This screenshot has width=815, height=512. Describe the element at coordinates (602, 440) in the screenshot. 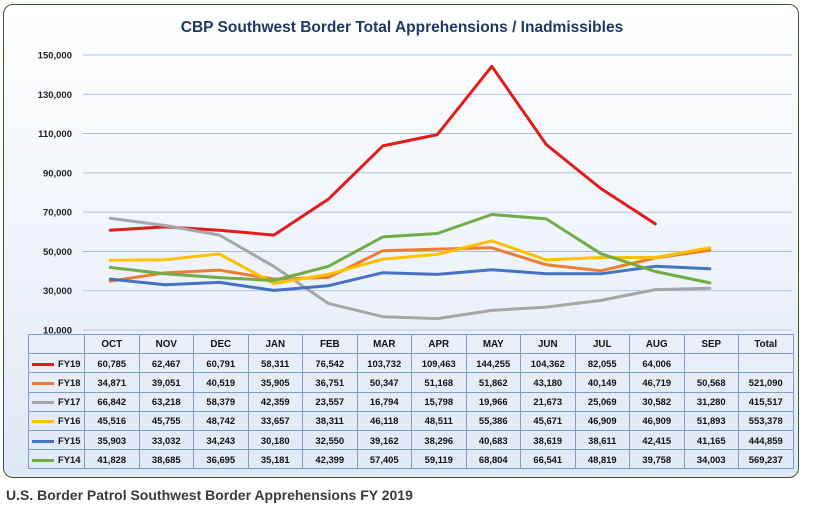

I see `data-label: 38,611` at that location.